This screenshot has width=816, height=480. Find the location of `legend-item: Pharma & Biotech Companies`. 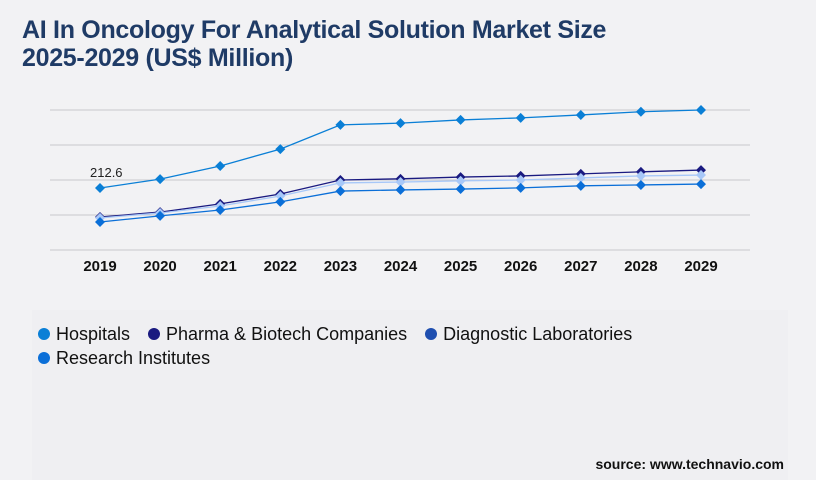

legend-item: Pharma & Biotech Companies is located at coordinates (277, 334).